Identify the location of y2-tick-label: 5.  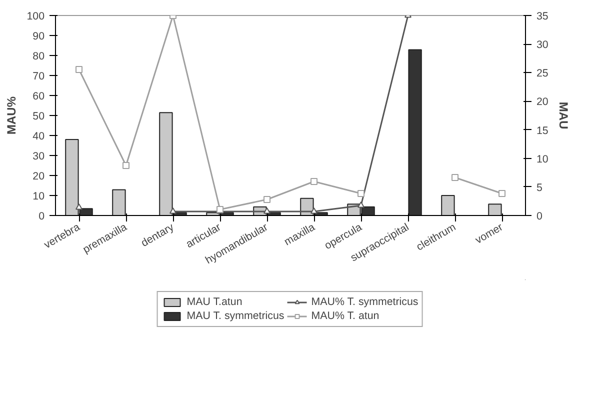
(539, 188).